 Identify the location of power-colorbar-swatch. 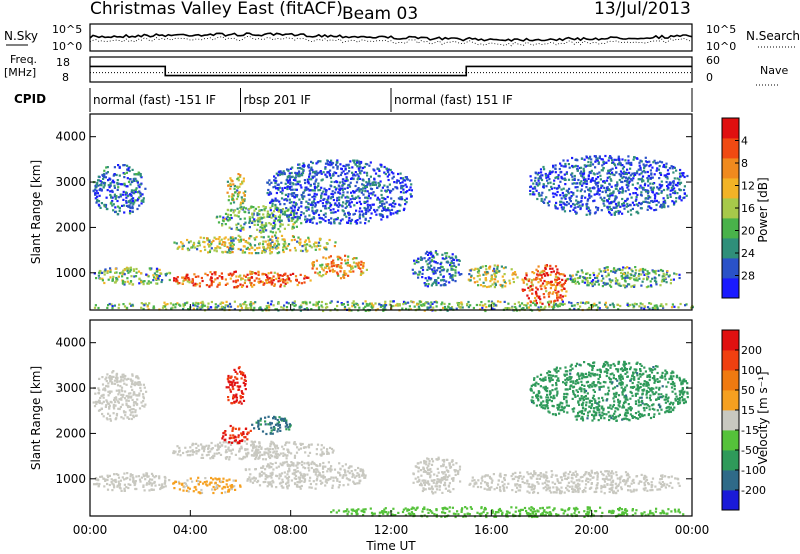
(730, 288).